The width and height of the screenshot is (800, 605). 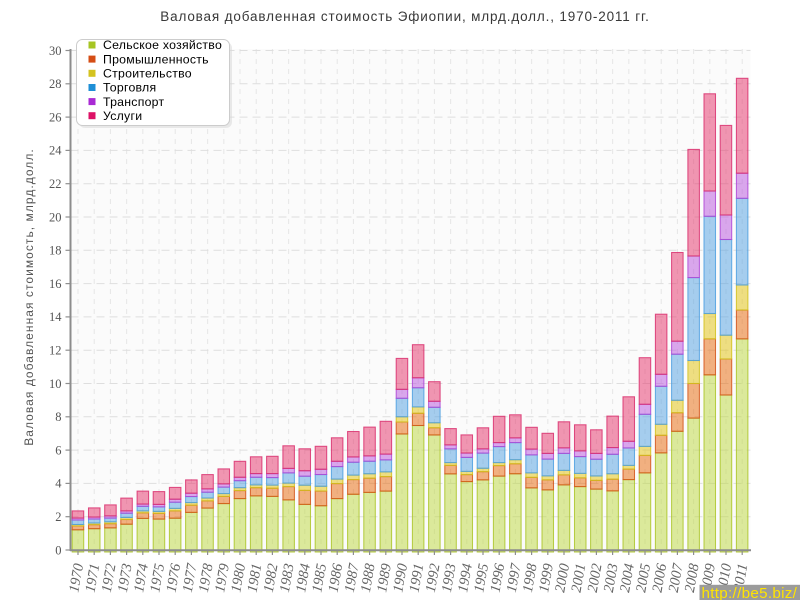 I want to click on svg-text: 6, so click(x=58, y=450).